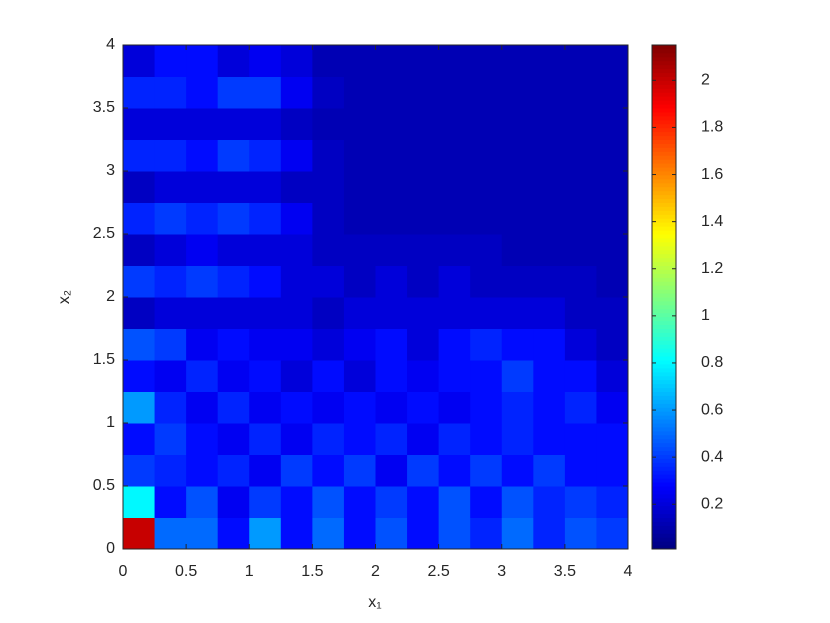  What do you see at coordinates (123, 571) in the screenshot?
I see `x-tick-label: 0` at bounding box center [123, 571].